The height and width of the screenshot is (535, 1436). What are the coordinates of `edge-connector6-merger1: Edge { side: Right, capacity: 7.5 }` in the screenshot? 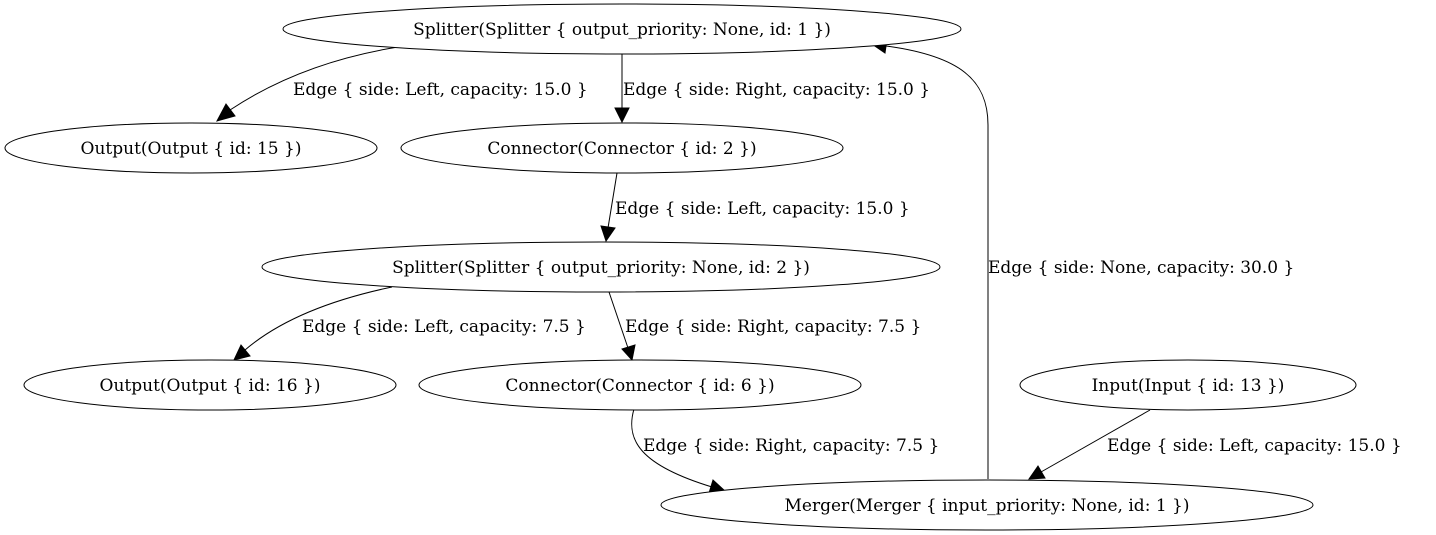 It's located at (785, 451).